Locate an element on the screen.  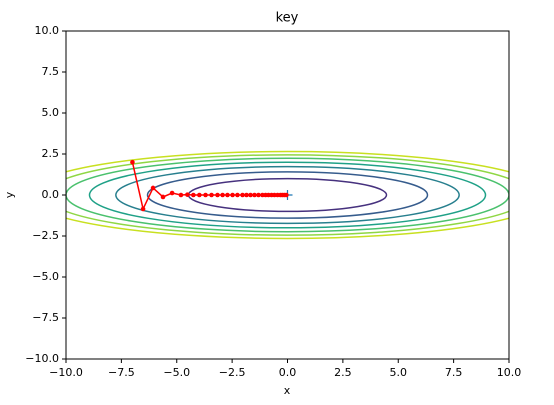
y-tick-label: 0.0 is located at coordinates (51, 194).